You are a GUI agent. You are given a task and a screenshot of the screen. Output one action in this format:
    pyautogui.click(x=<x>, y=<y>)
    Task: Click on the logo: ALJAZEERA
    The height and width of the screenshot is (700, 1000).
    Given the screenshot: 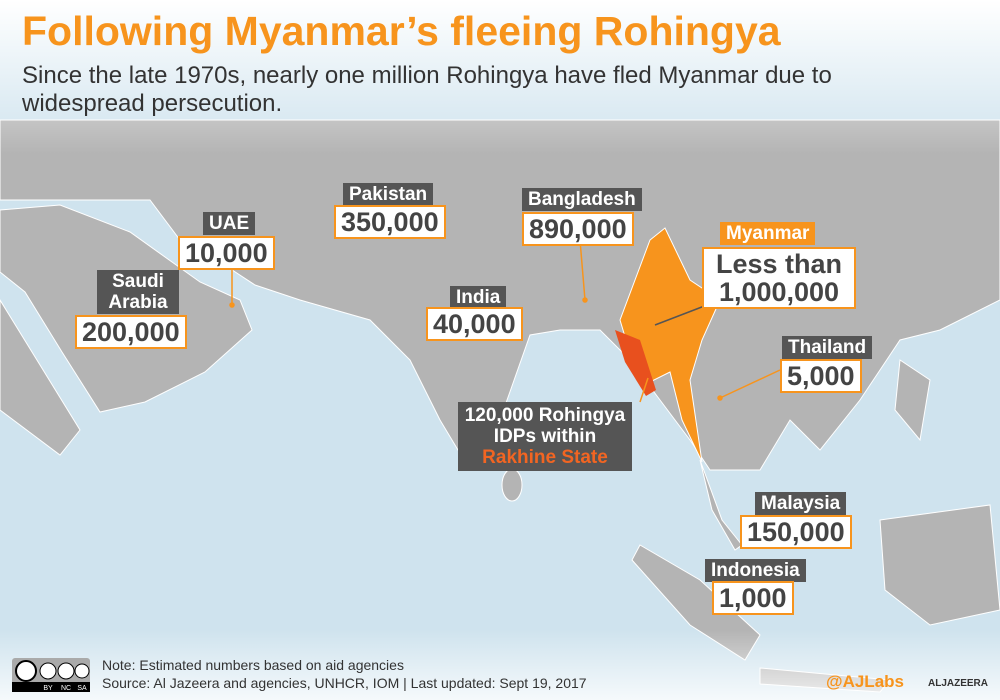 What is the action you would take?
    pyautogui.click(x=958, y=683)
    